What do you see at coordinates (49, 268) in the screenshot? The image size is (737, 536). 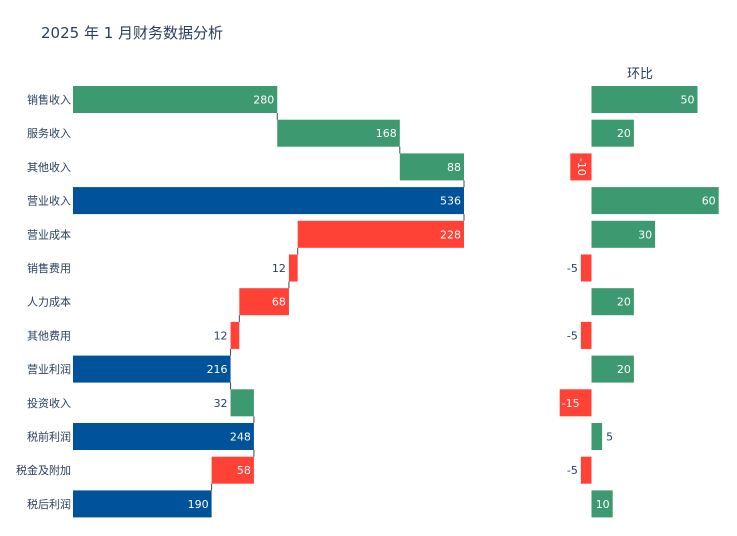 I see `category-label: 销售费用` at bounding box center [49, 268].